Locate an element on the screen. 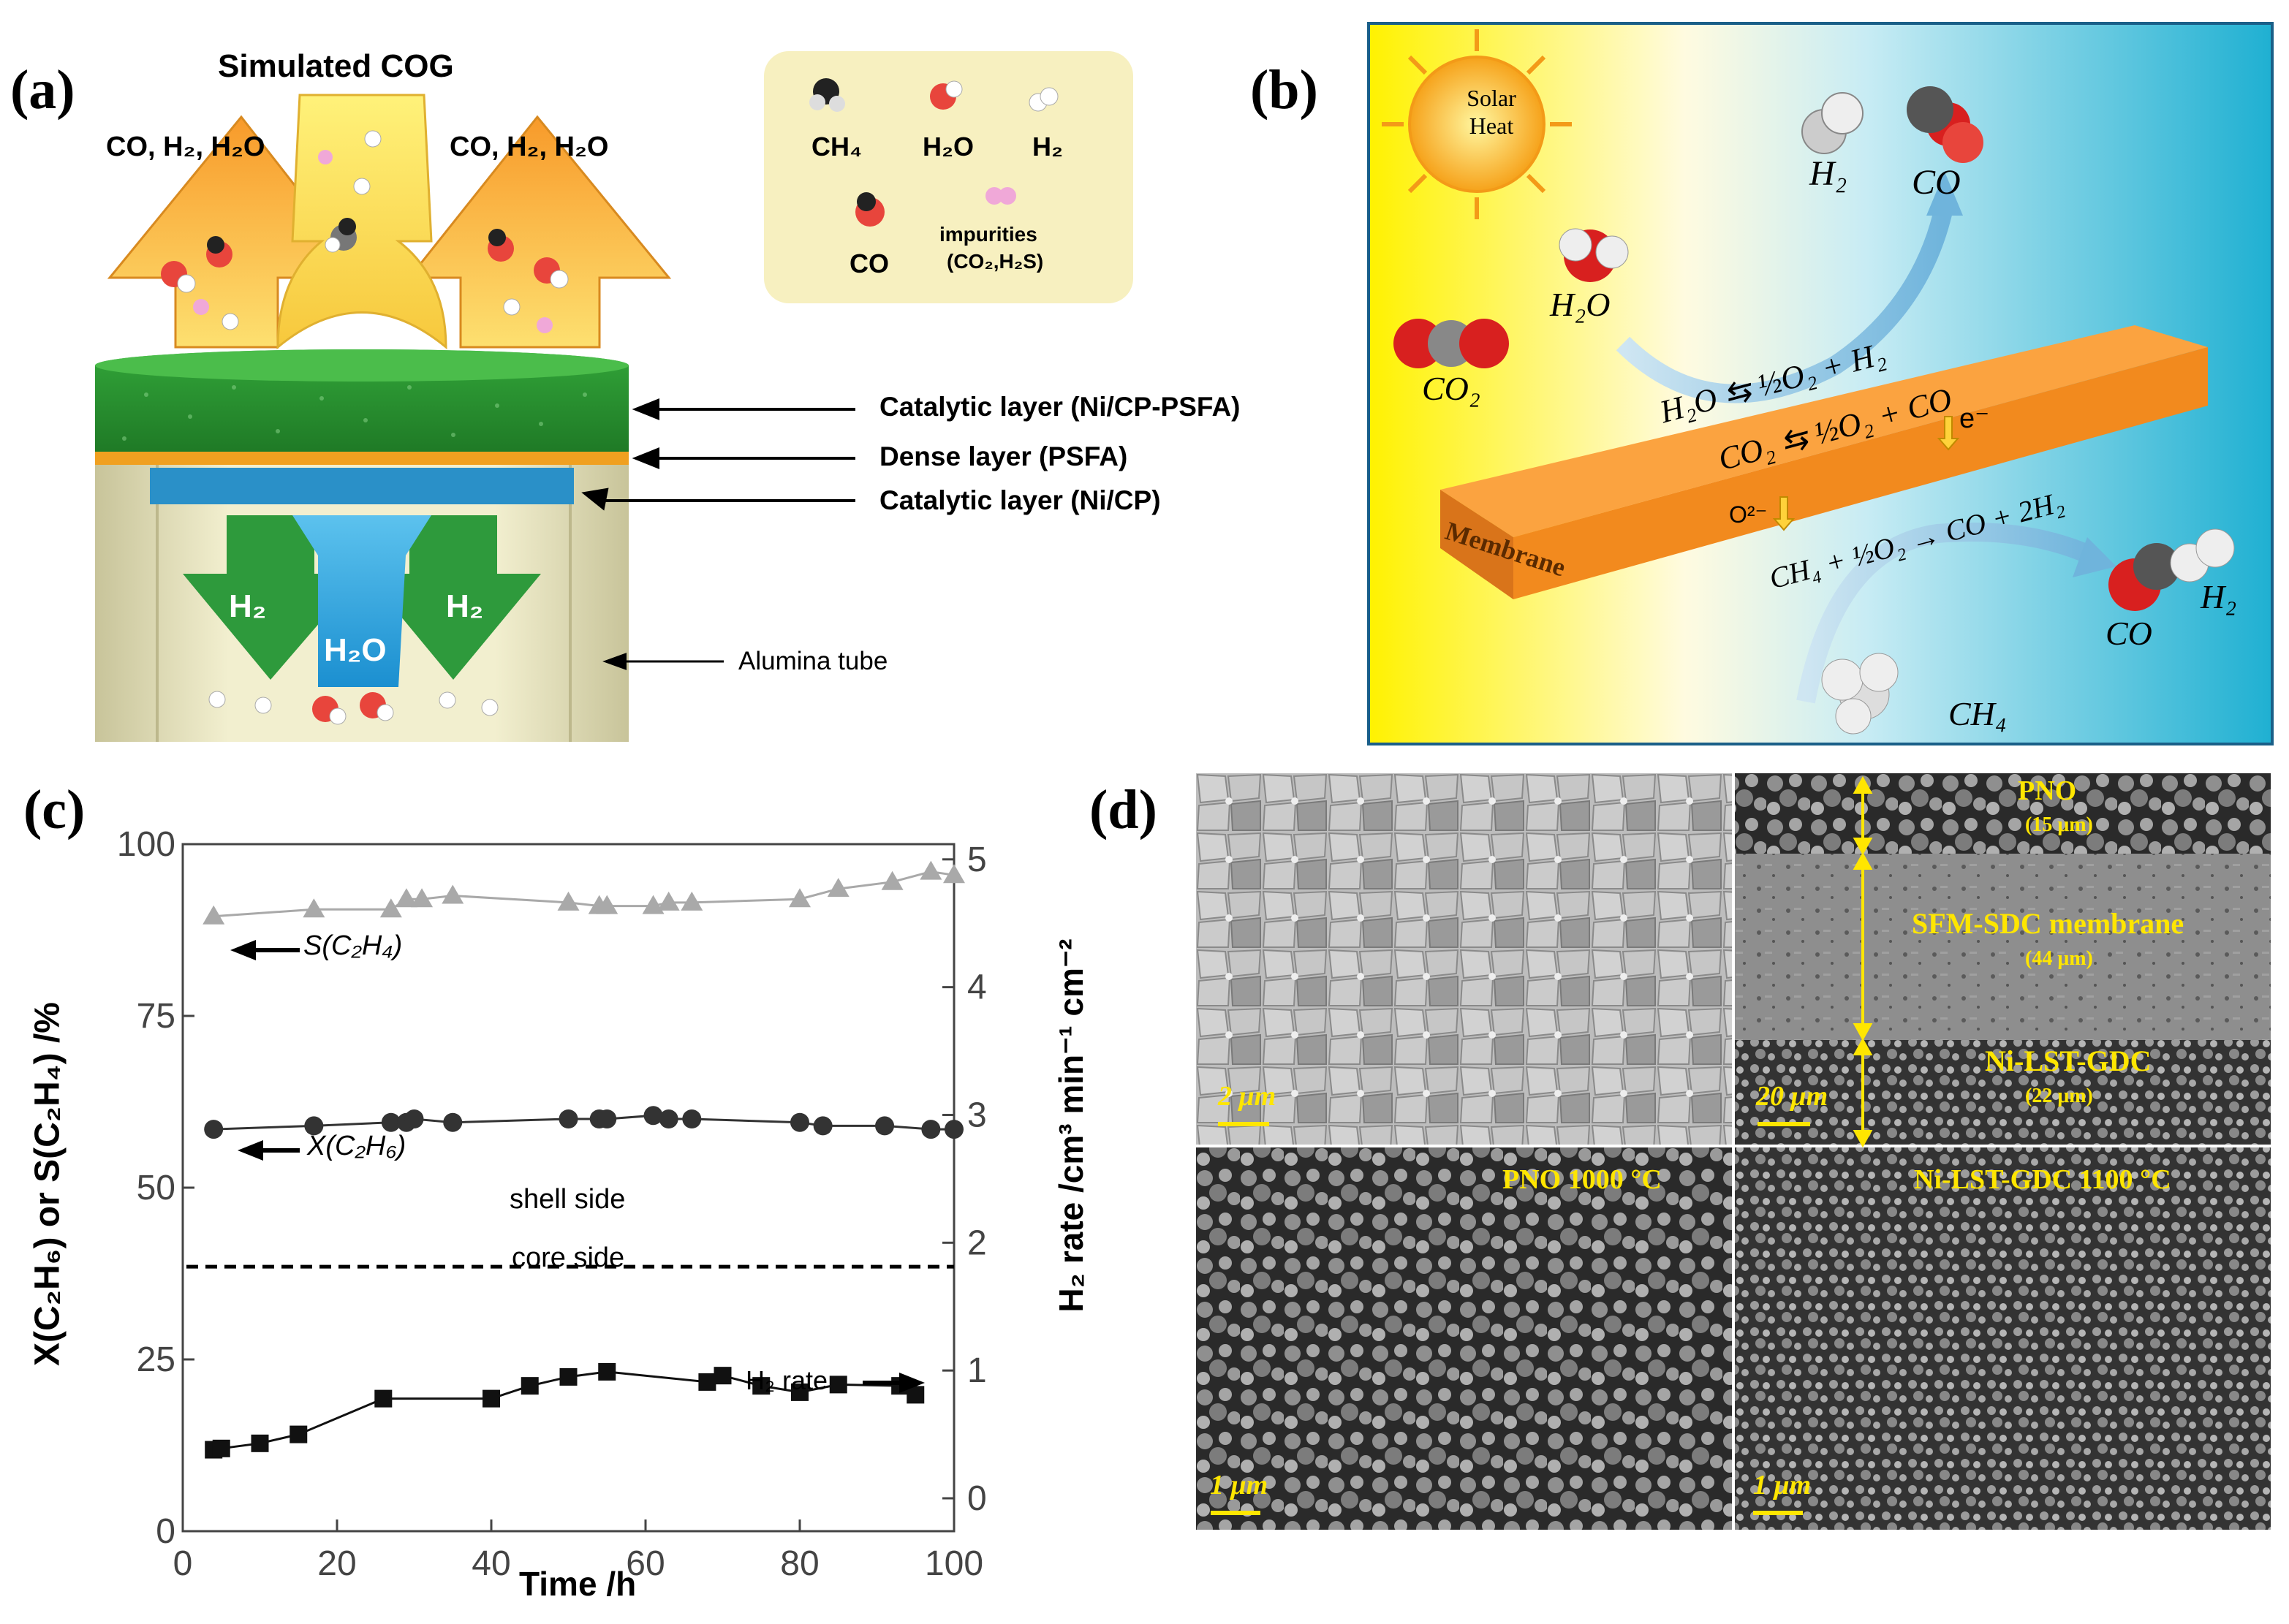 The height and width of the screenshot is (1624, 2289). legend-h2o: H₂O is located at coordinates (949, 147).